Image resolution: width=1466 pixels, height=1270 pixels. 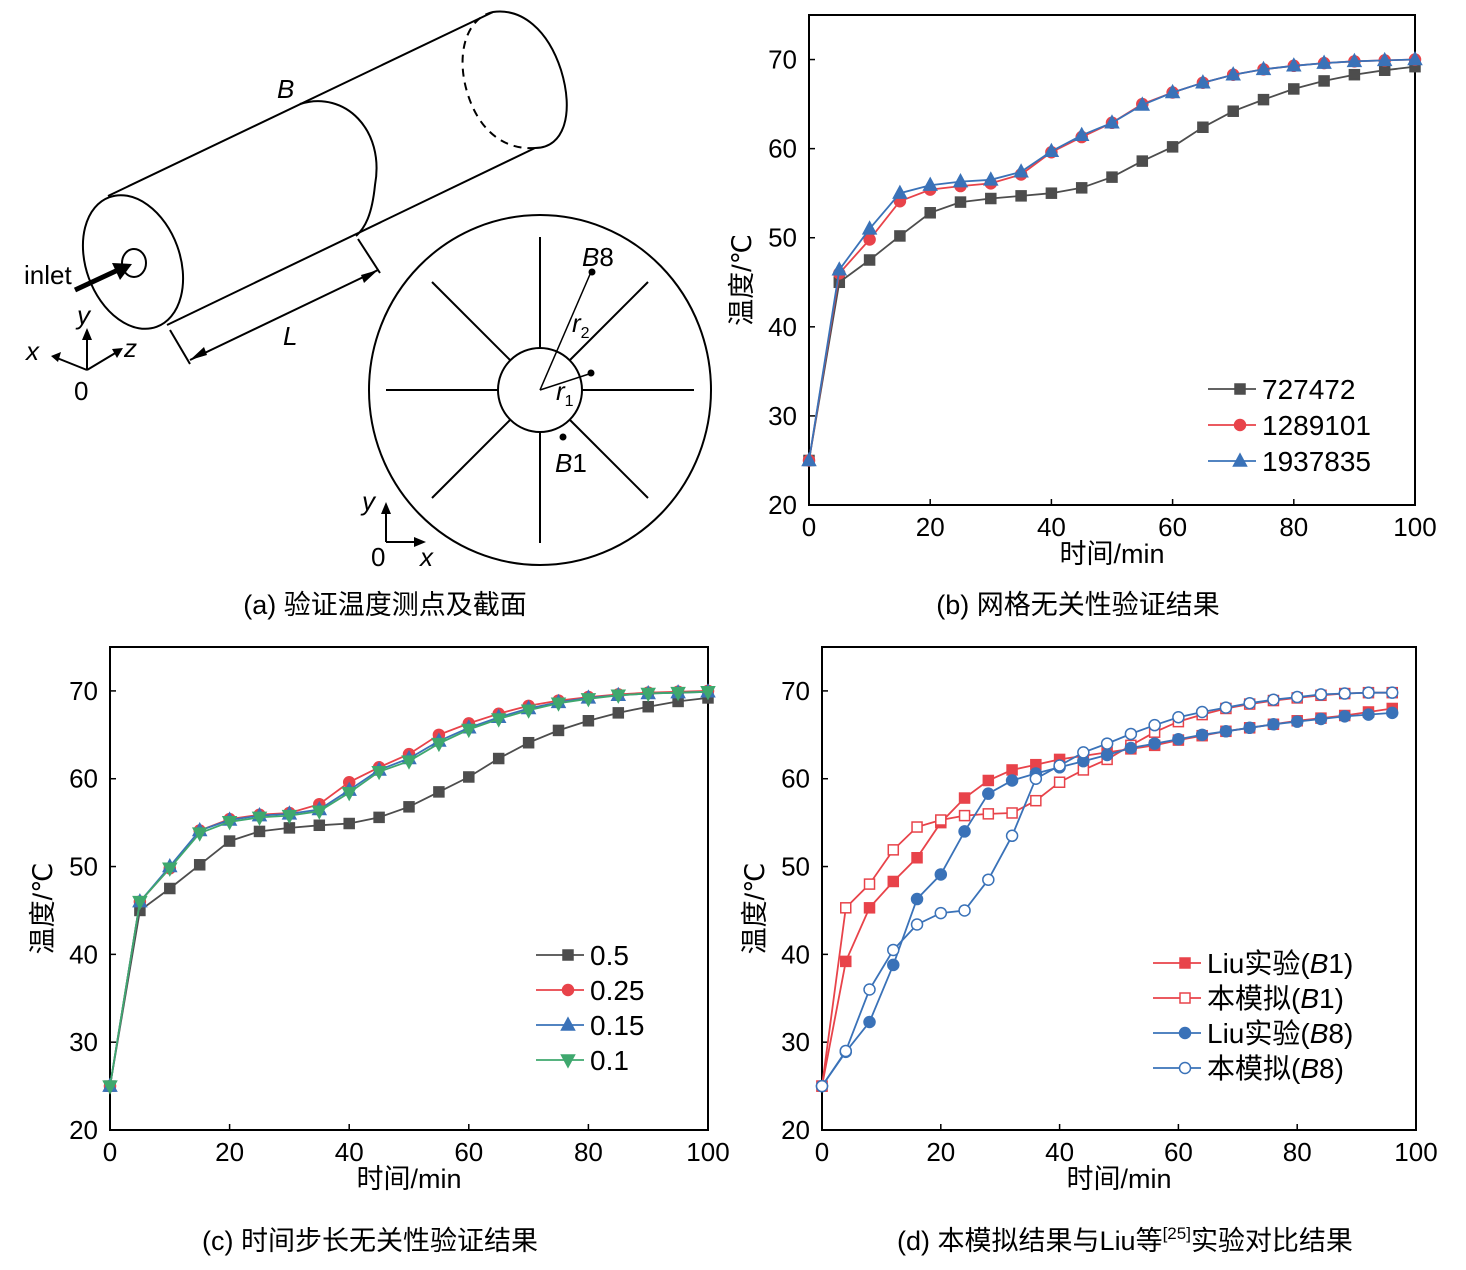 What do you see at coordinates (338, 168) in the screenshot?
I see `cylinder-mid-section` at bounding box center [338, 168].